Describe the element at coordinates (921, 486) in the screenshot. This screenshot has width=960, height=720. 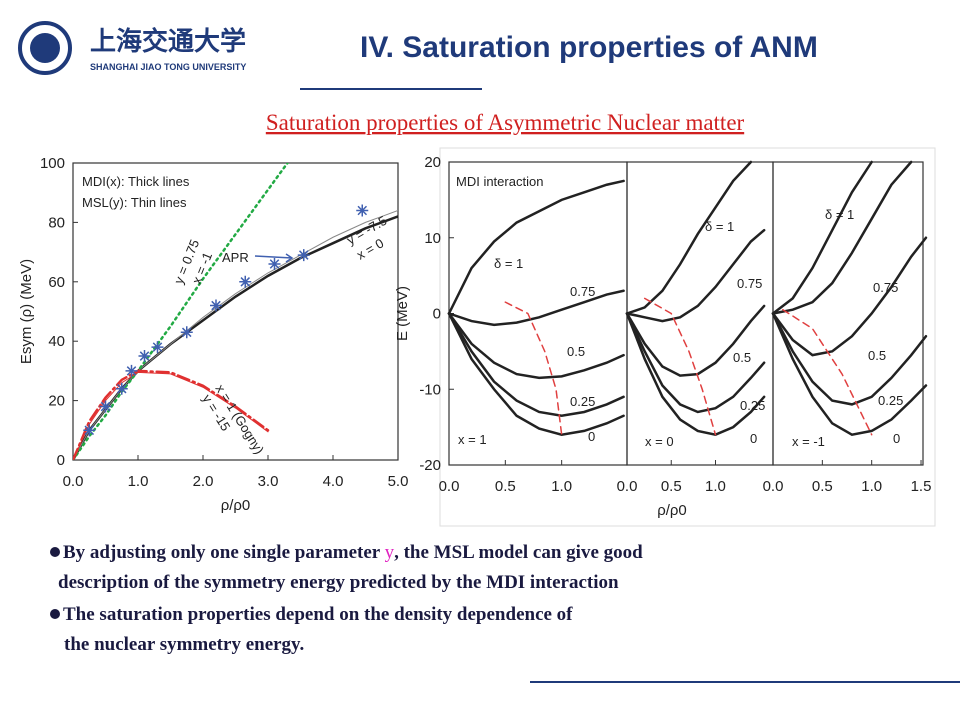
I see `x-tick-label: 1.5` at that location.